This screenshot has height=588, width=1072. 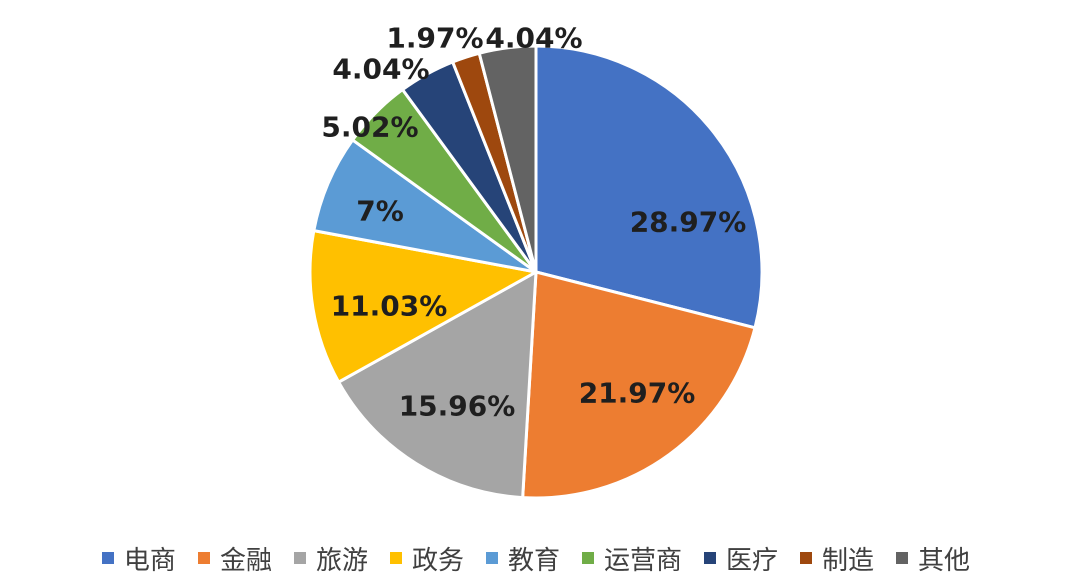 I want to click on legend-item-4: 政务, so click(x=426, y=558).